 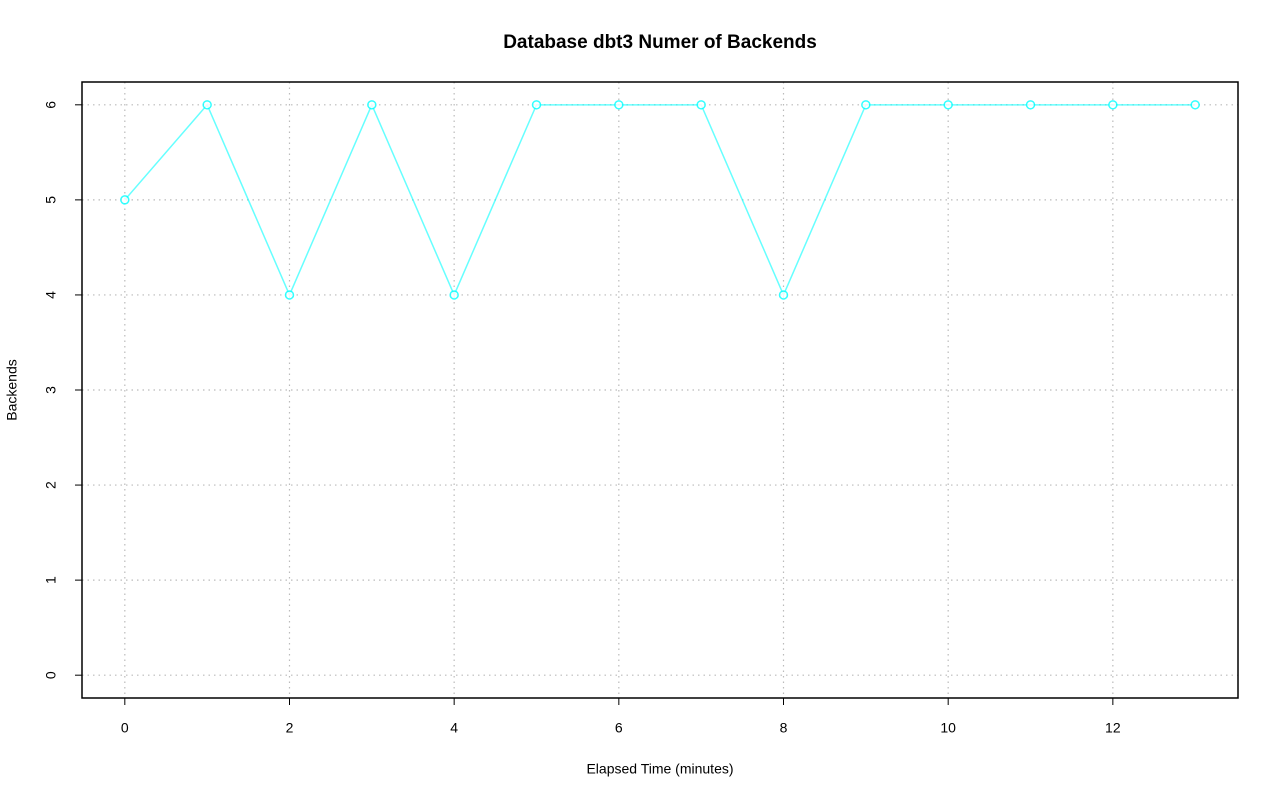 I want to click on y-tick-label: 4, so click(x=51, y=295).